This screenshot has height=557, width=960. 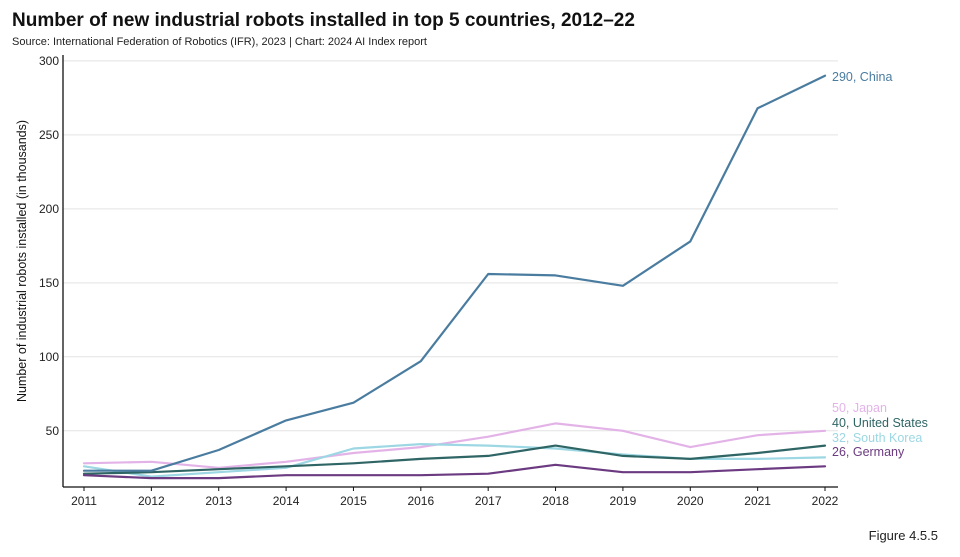 What do you see at coordinates (880, 423) in the screenshot?
I see `end-label-united-states: 40, United States` at bounding box center [880, 423].